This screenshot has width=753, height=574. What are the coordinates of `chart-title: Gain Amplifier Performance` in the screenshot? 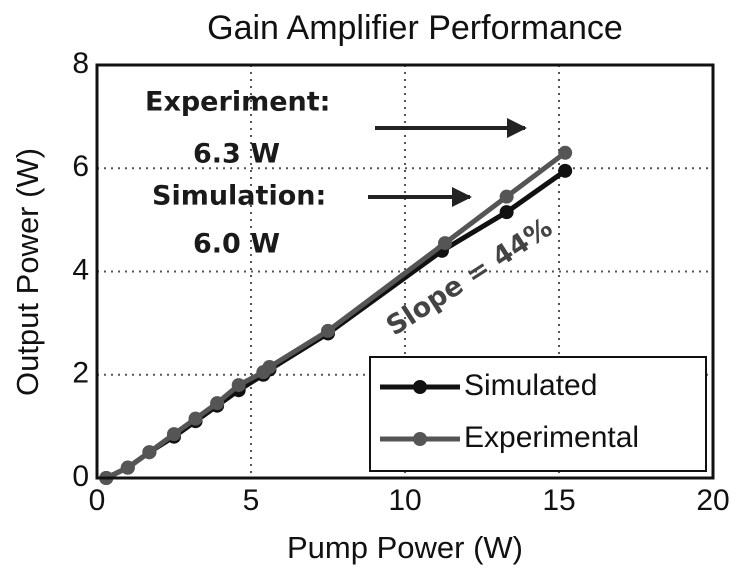 It's located at (415, 28).